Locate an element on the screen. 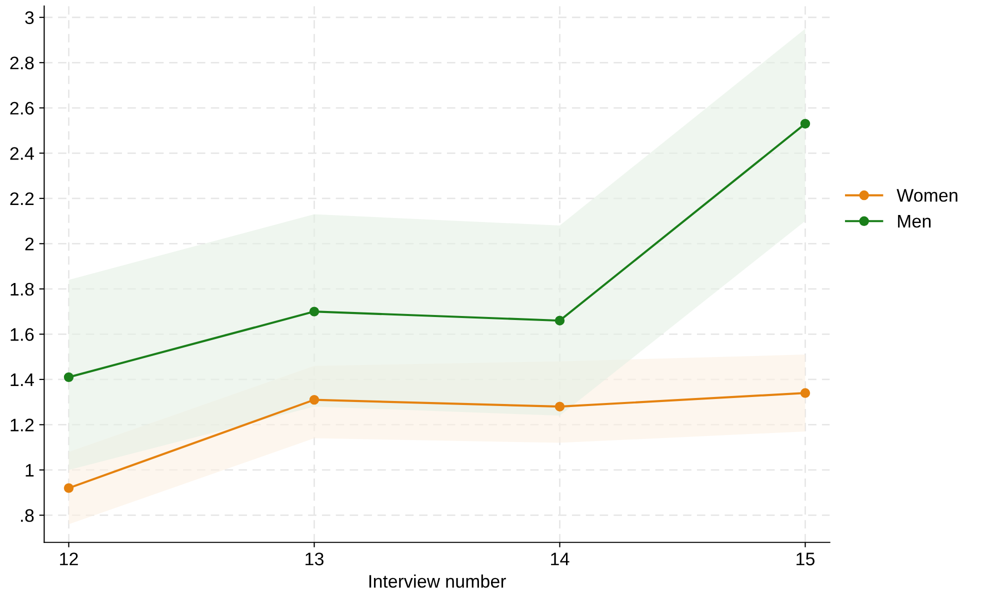  y-tick-label: 2.6 is located at coordinates (22, 108).